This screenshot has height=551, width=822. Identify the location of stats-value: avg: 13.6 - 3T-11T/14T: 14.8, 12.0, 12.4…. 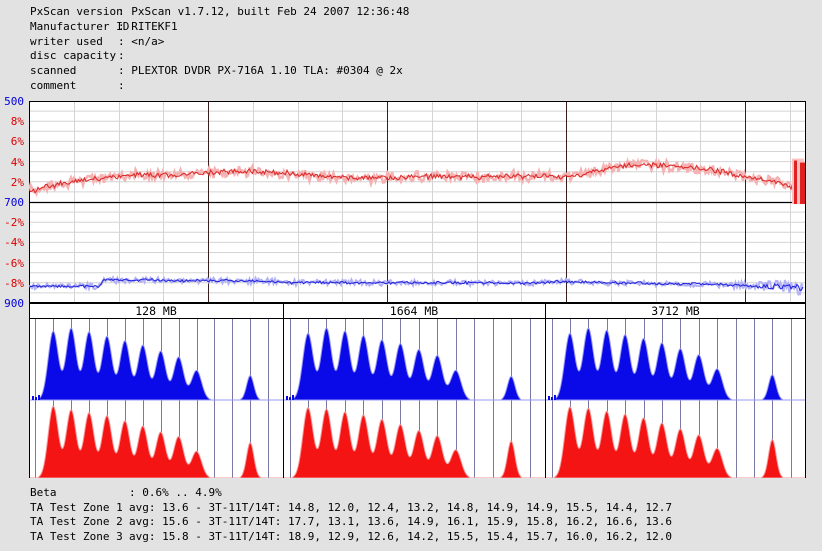
(401, 507).